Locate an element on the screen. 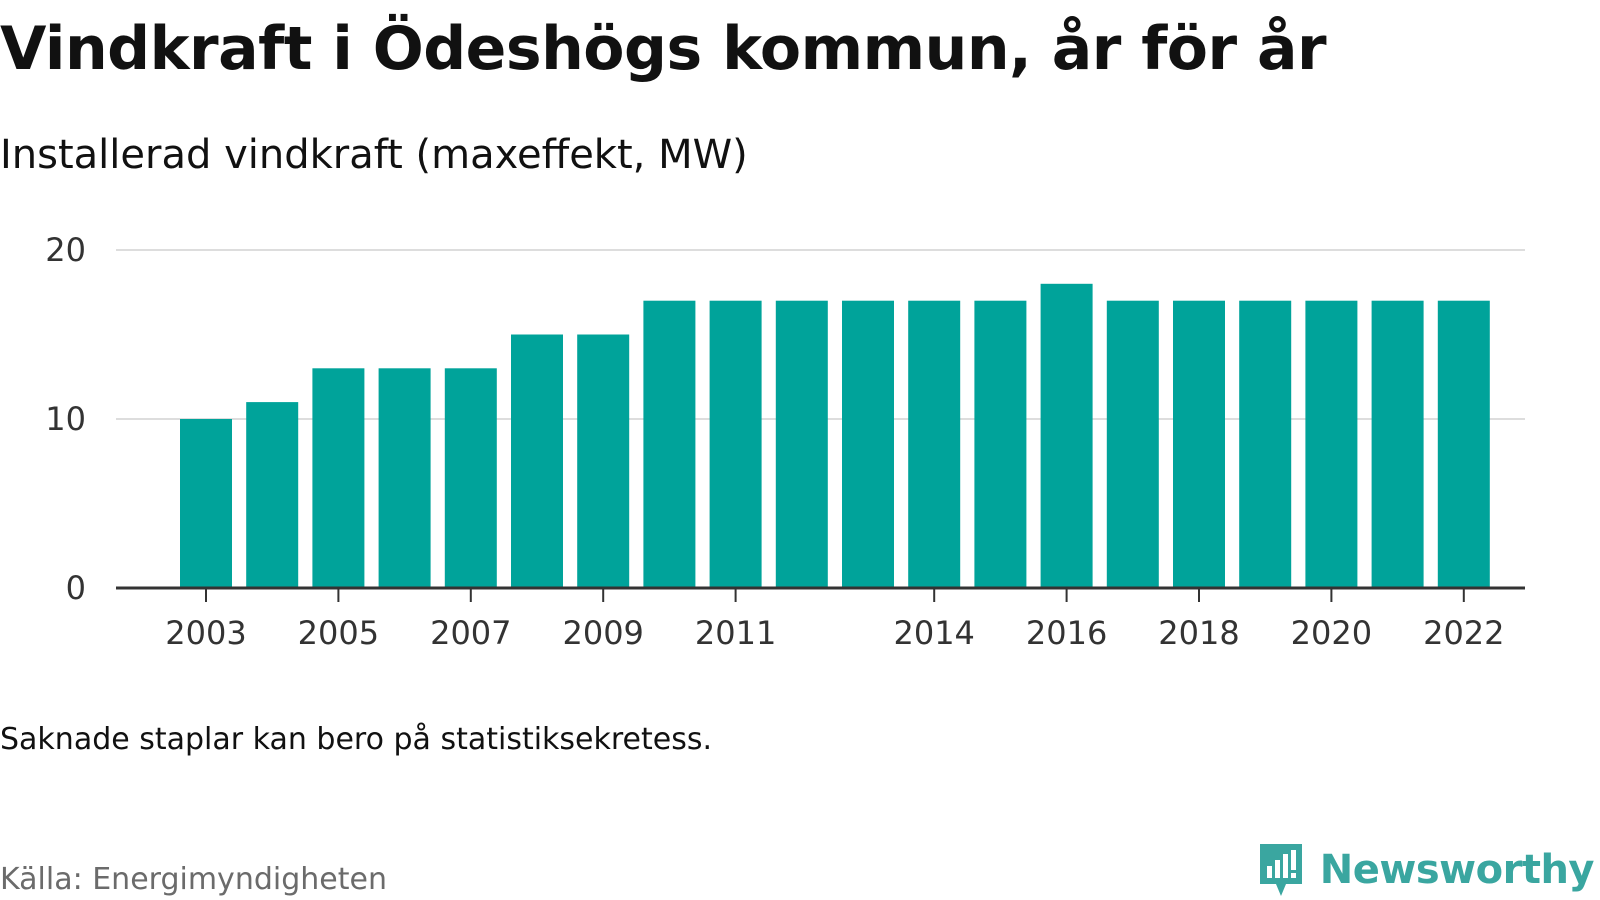 This screenshot has height=900, width=1600. bar-2016 is located at coordinates (1066, 435).